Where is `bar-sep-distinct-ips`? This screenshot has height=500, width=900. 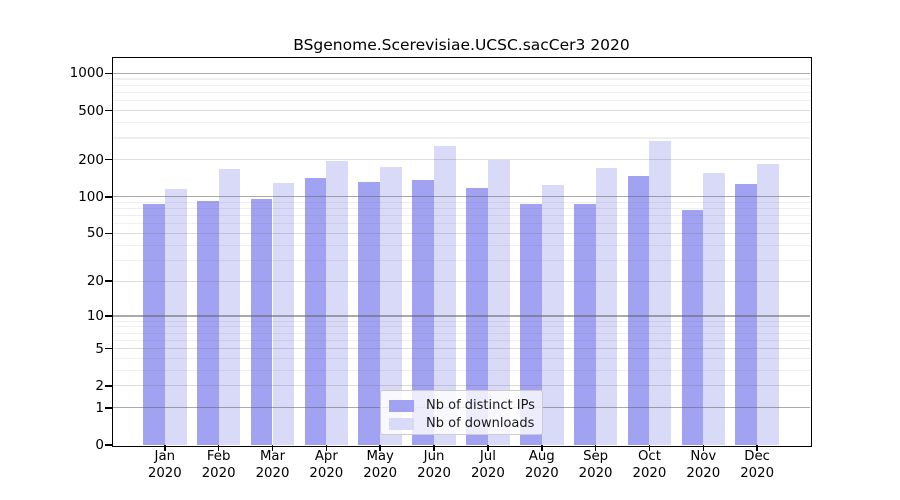 bar-sep-distinct-ips is located at coordinates (584, 324).